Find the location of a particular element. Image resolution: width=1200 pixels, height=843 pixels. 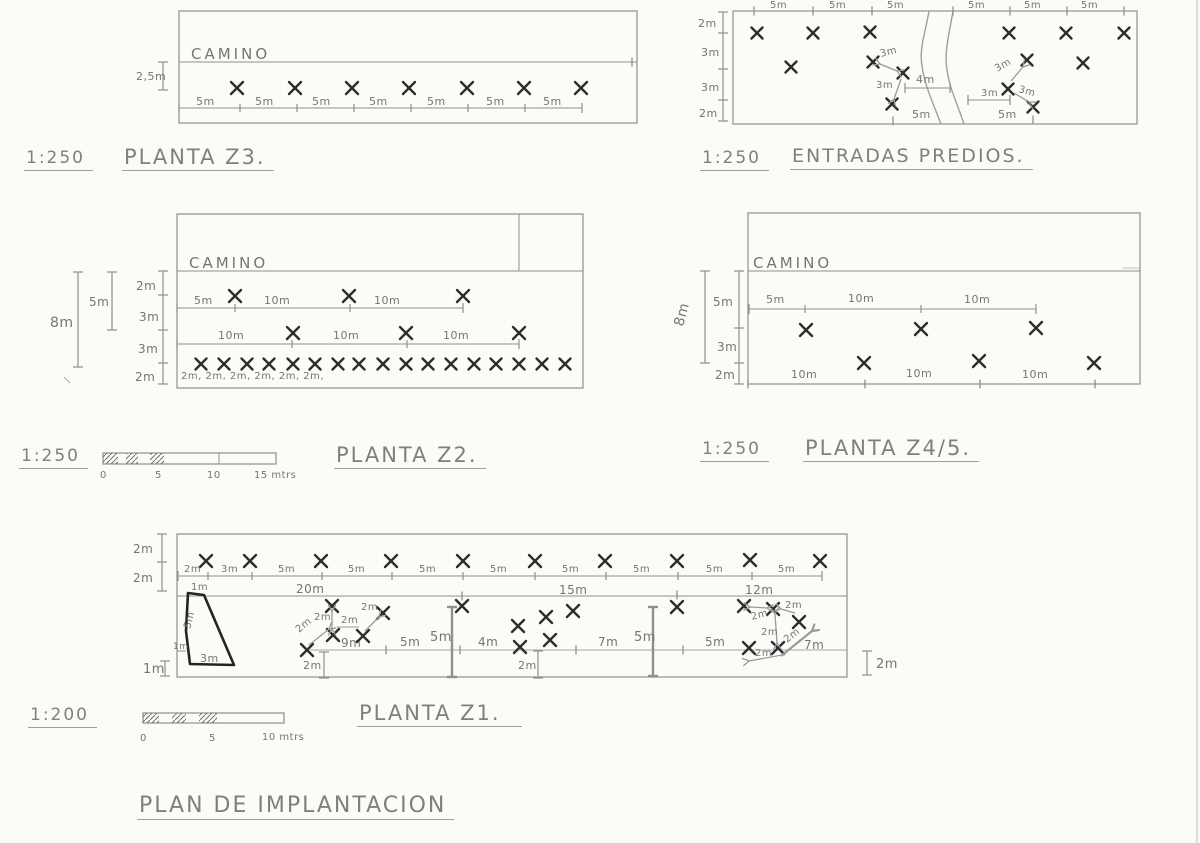

dim-label: 12m is located at coordinates (759, 590).